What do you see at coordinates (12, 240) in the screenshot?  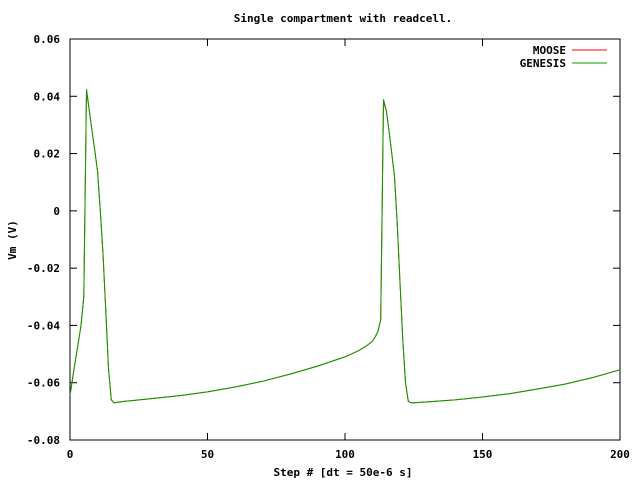 I see `y-axis-label: Vm (V)` at bounding box center [12, 240].